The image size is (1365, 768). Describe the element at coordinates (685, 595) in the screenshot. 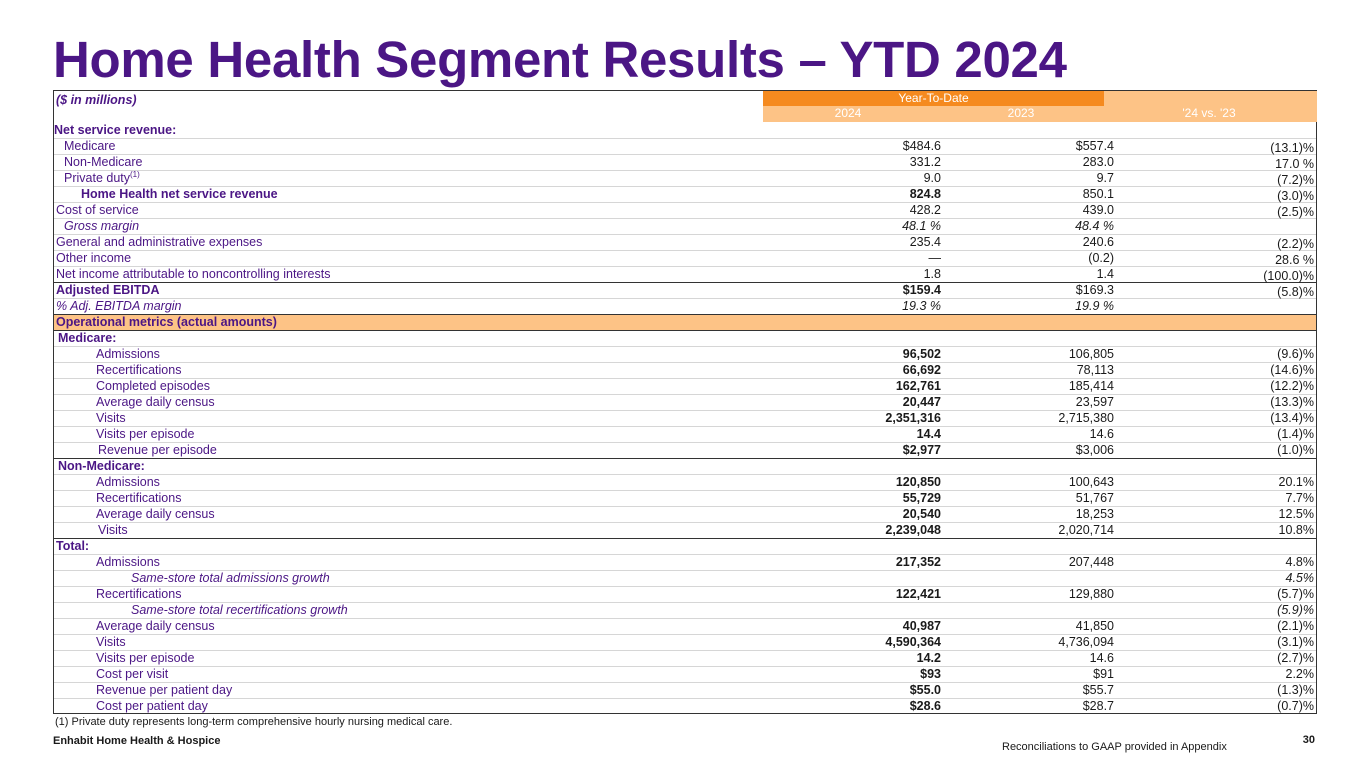

I see `table-row: Recertifications 122,421 129,880 (5.7)%` at that location.